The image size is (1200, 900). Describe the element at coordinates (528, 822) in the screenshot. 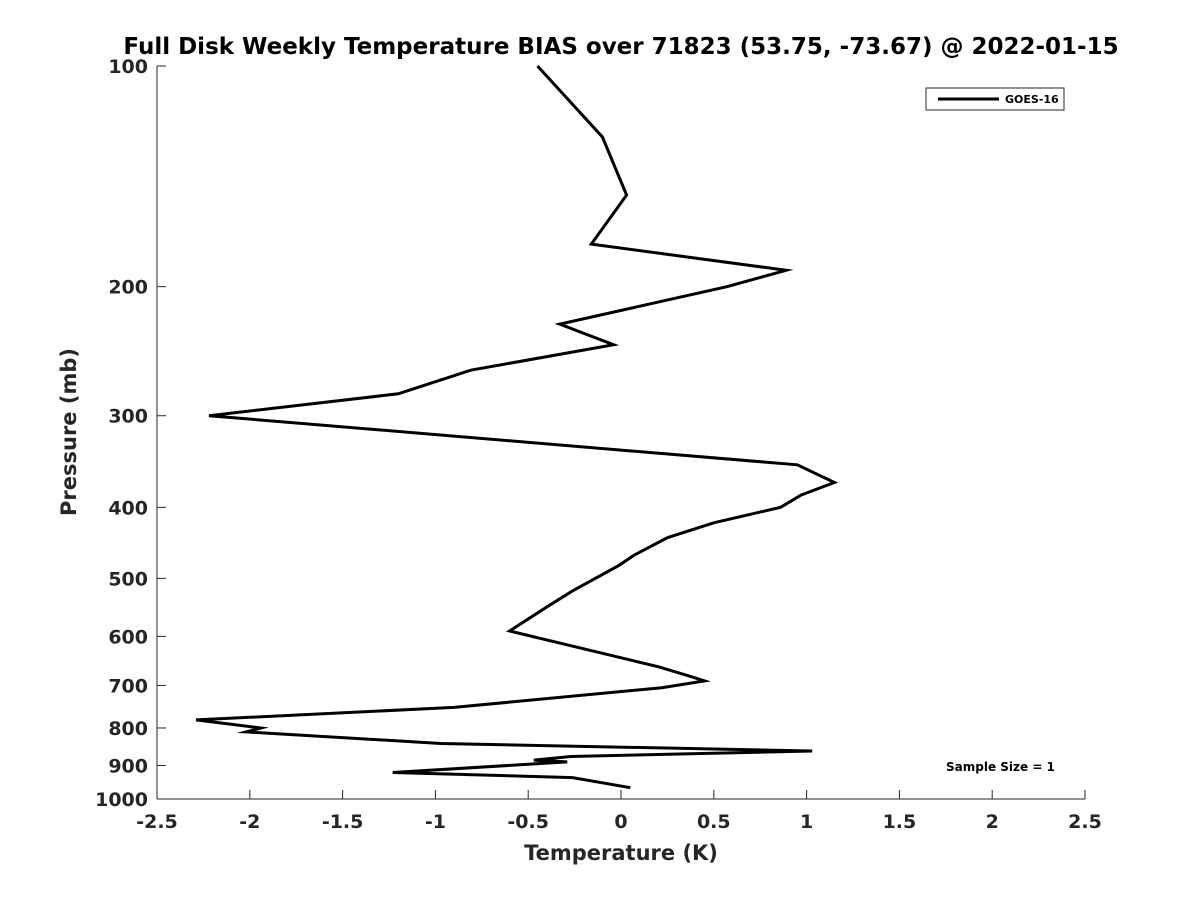

I see `x-tick-label: -0.5` at that location.